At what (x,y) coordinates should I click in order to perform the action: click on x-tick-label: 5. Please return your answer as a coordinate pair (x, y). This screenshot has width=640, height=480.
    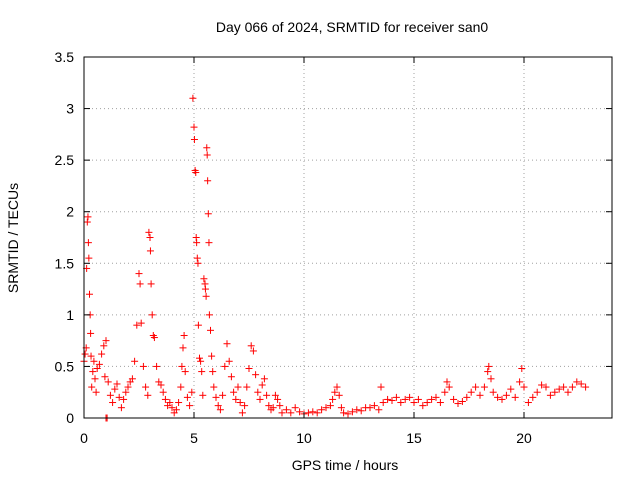
    Looking at the image, I should click on (194, 438).